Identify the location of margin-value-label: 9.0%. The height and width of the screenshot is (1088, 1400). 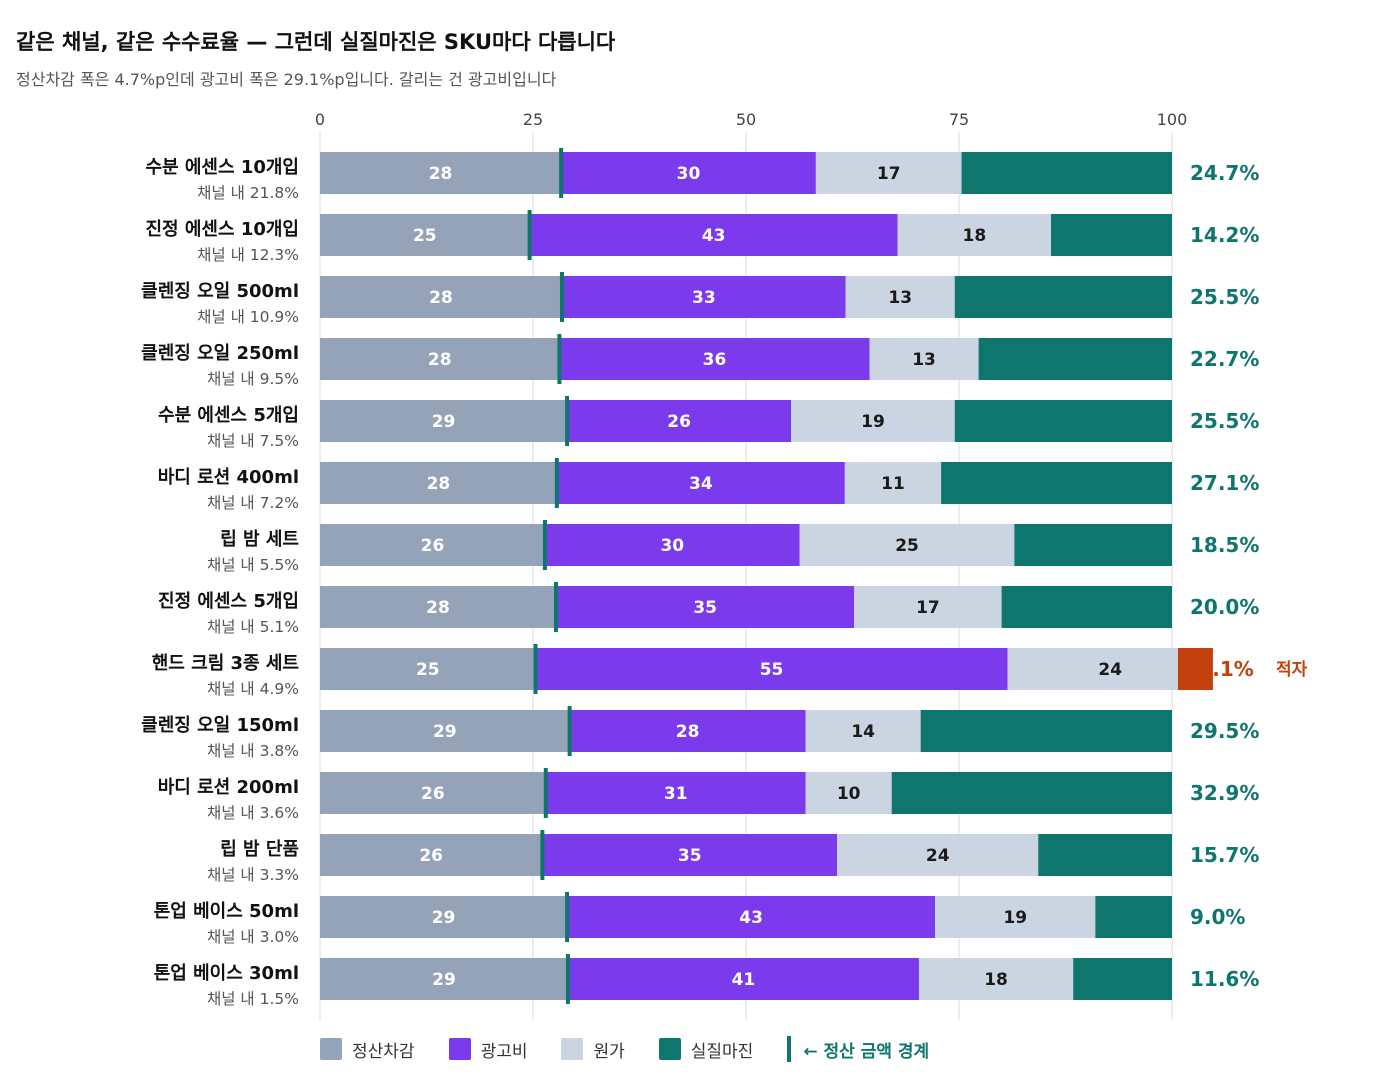
(1217, 917).